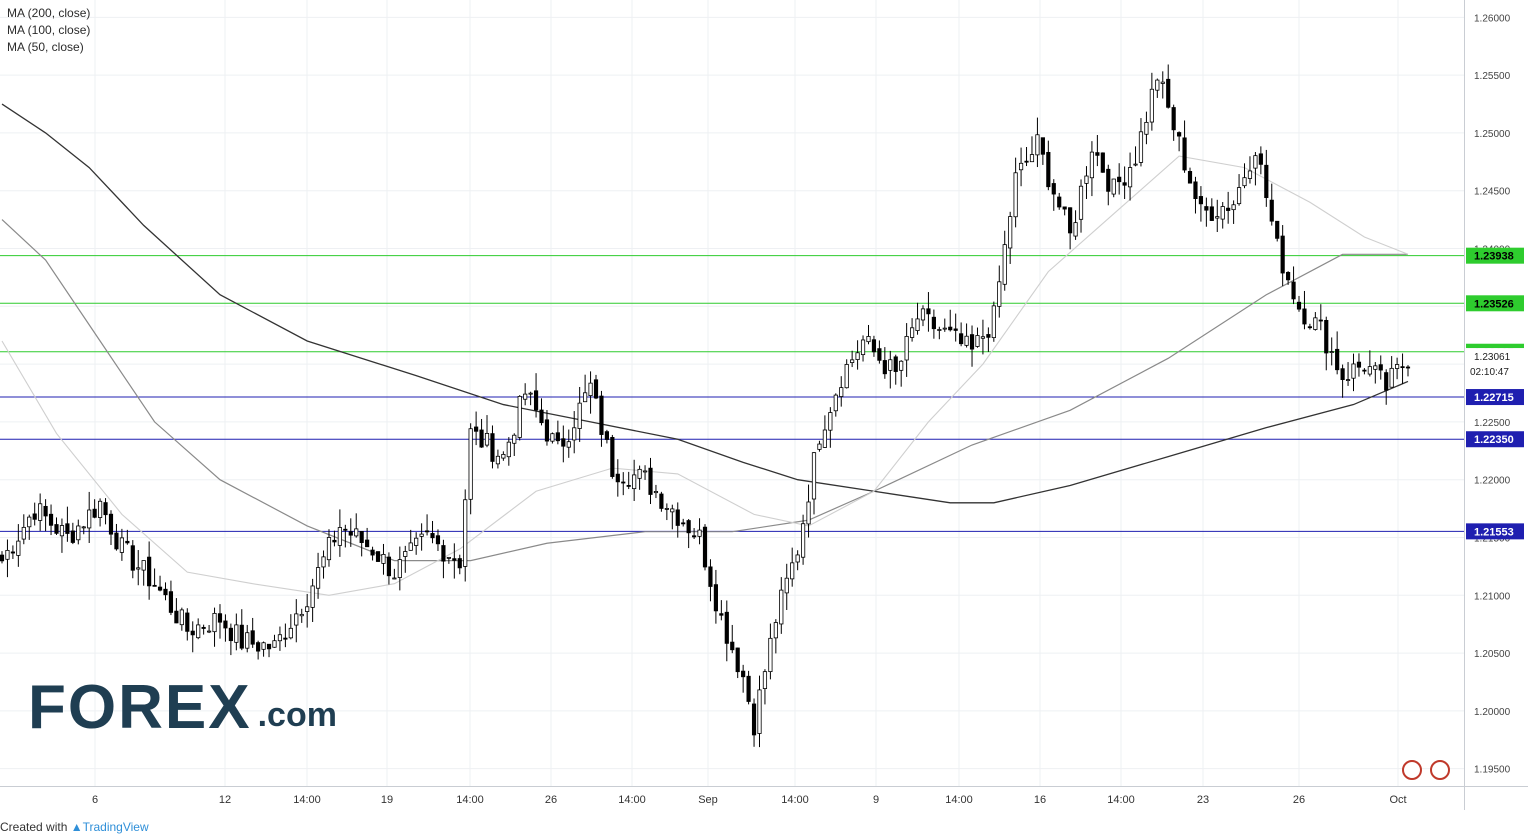 The width and height of the screenshot is (1528, 834). Describe the element at coordinates (551, 800) in the screenshot. I see `x-tick-label: 26` at that location.